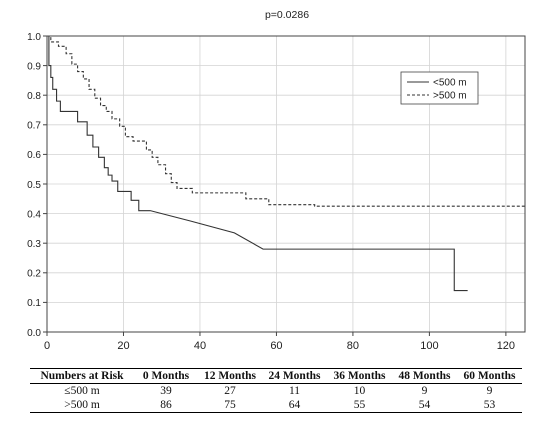  Describe the element at coordinates (294, 405) in the screenshot. I see `risk-cell: 64` at that location.